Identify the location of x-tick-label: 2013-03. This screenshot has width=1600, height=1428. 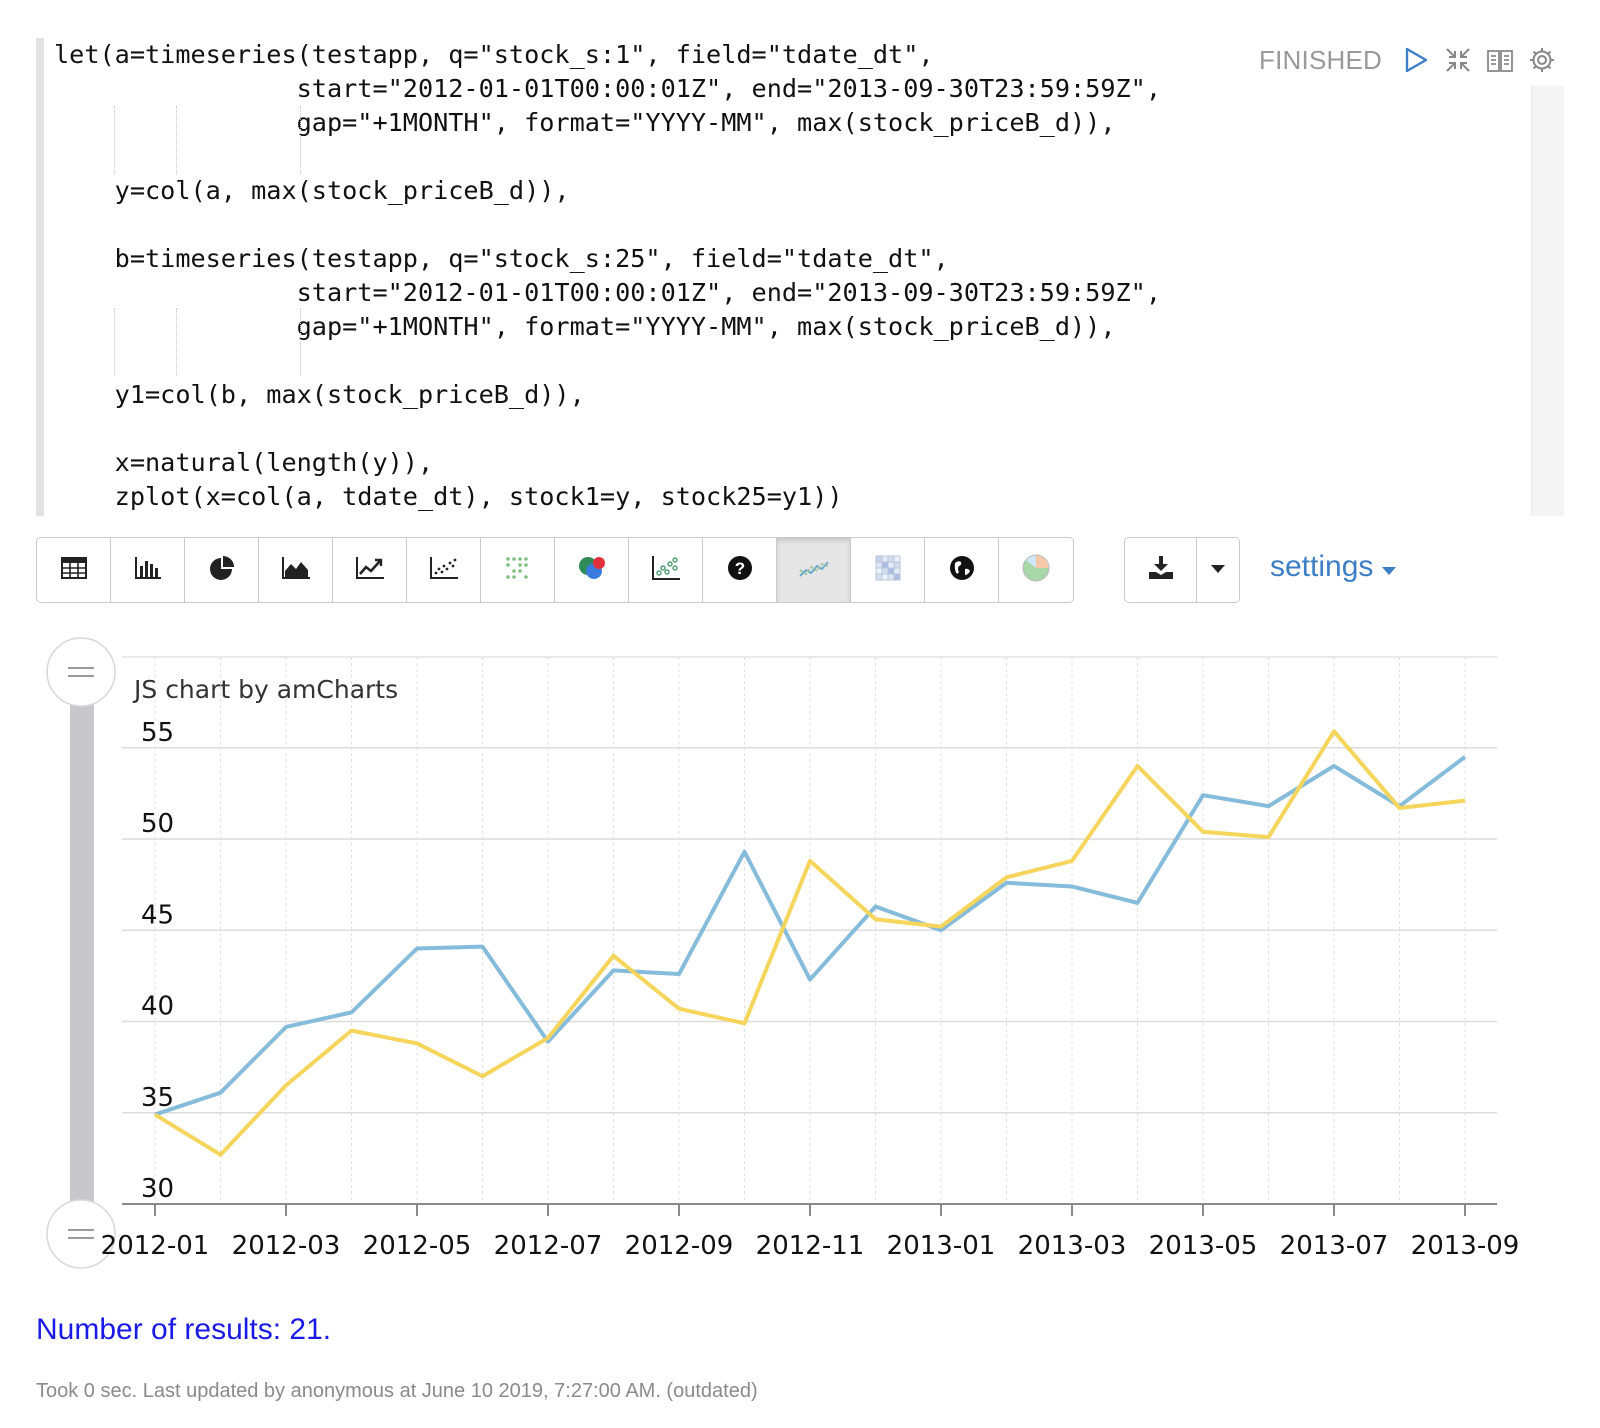
(1072, 1246).